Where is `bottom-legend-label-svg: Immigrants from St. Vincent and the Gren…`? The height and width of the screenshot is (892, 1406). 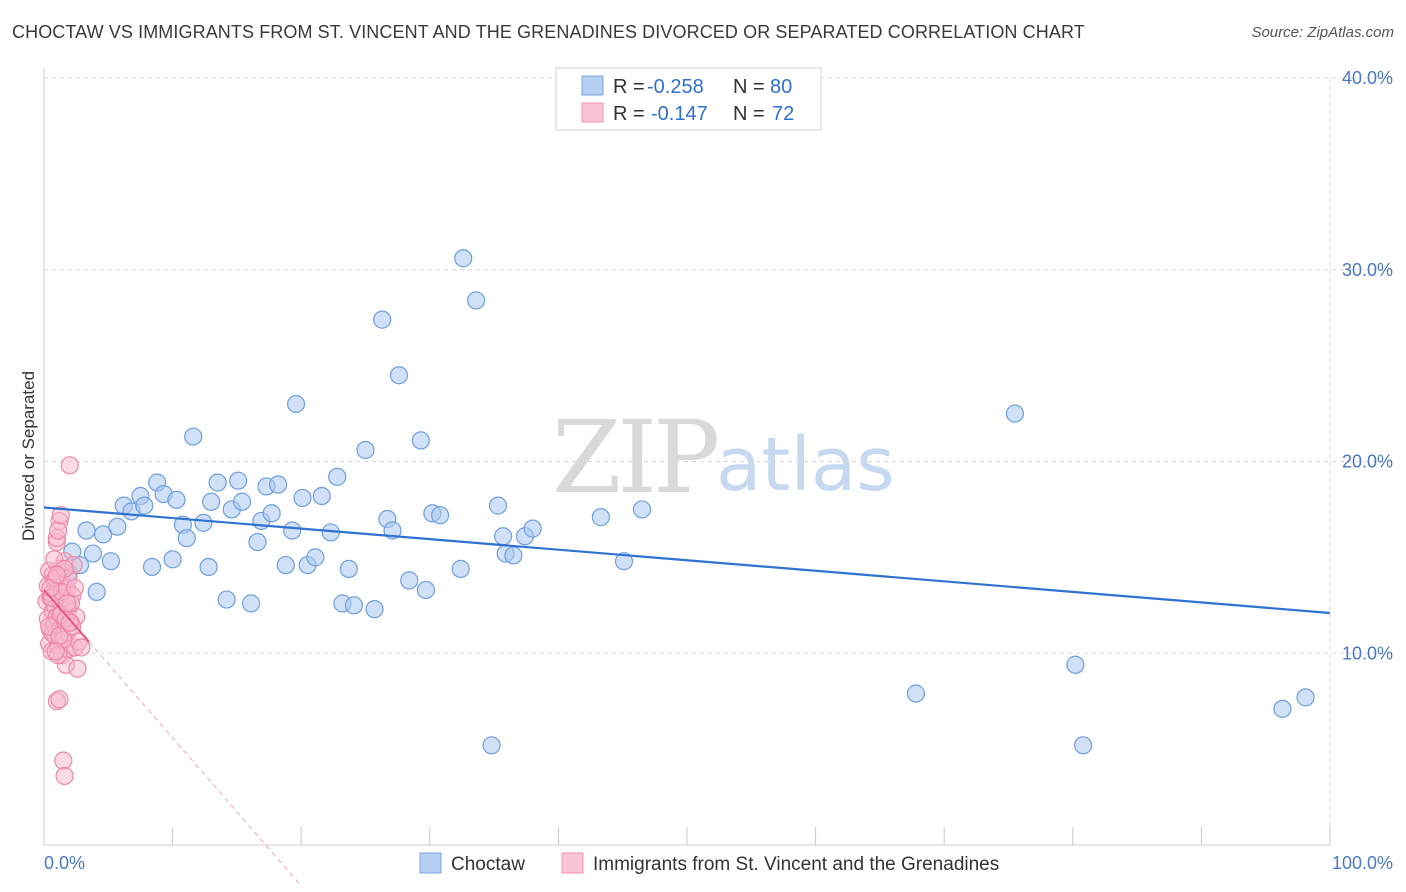 bottom-legend-label-svg: Immigrants from St. Vincent and the Gren… is located at coordinates (796, 864).